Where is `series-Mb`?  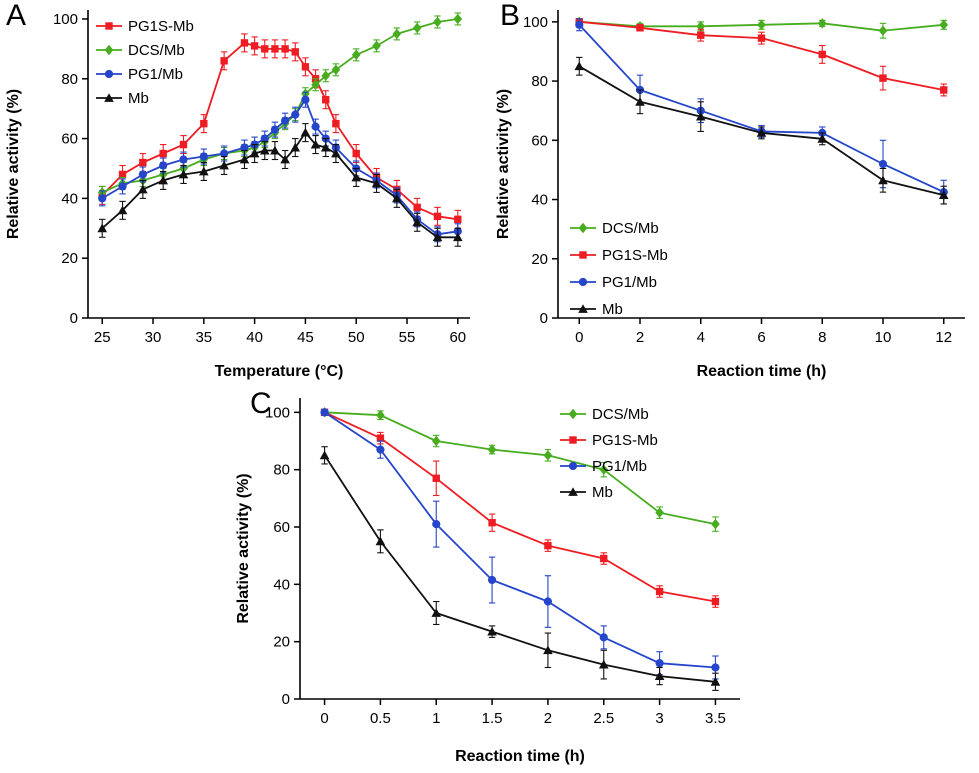
series-Mb is located at coordinates (761, 130).